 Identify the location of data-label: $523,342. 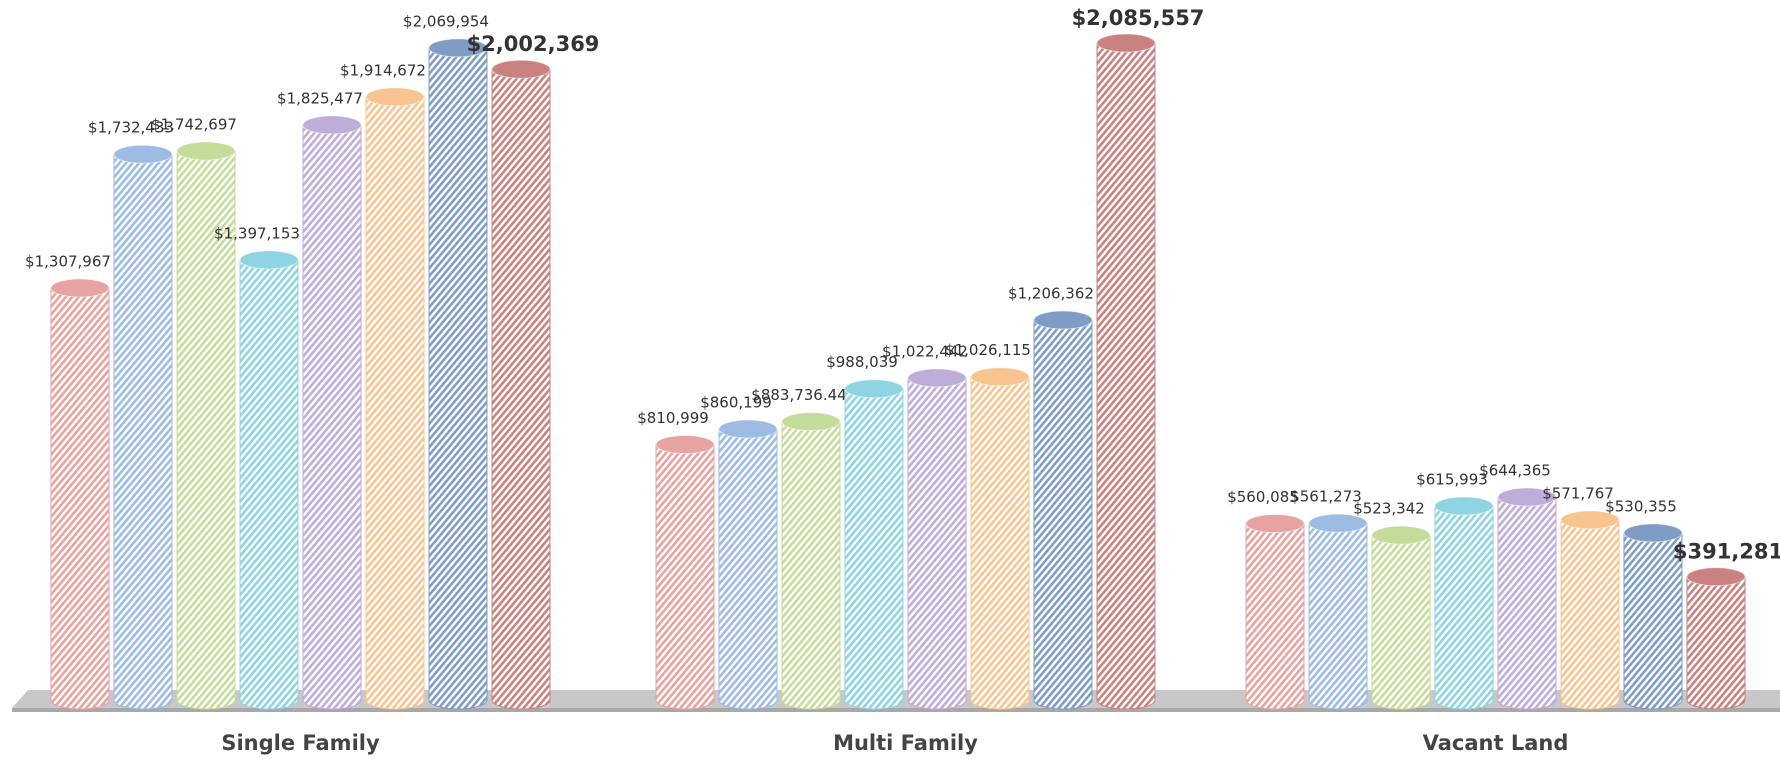
(1389, 509).